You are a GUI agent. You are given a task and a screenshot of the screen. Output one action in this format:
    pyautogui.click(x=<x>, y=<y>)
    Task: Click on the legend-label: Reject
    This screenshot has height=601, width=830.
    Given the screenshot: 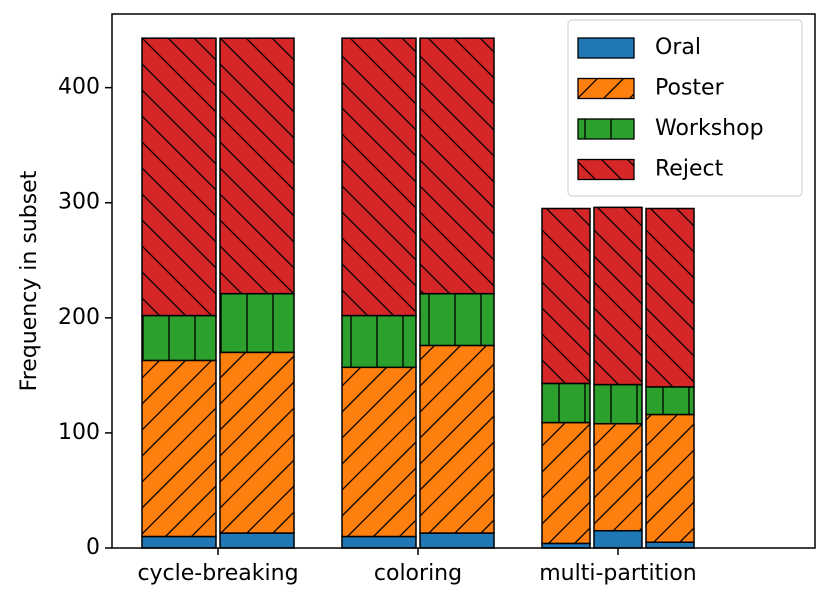 What is the action you would take?
    pyautogui.click(x=689, y=169)
    